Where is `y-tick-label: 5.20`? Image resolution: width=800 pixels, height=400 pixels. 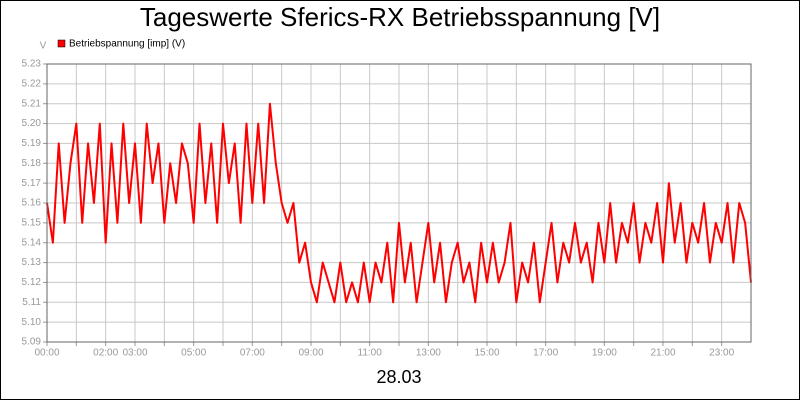
y-tick-label: 5.20 is located at coordinates (32, 123).